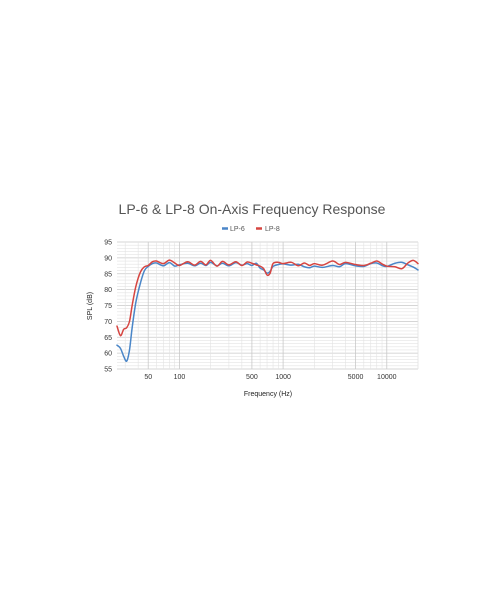  Describe the element at coordinates (108, 243) in the screenshot. I see `y-tick-label: 95` at that location.